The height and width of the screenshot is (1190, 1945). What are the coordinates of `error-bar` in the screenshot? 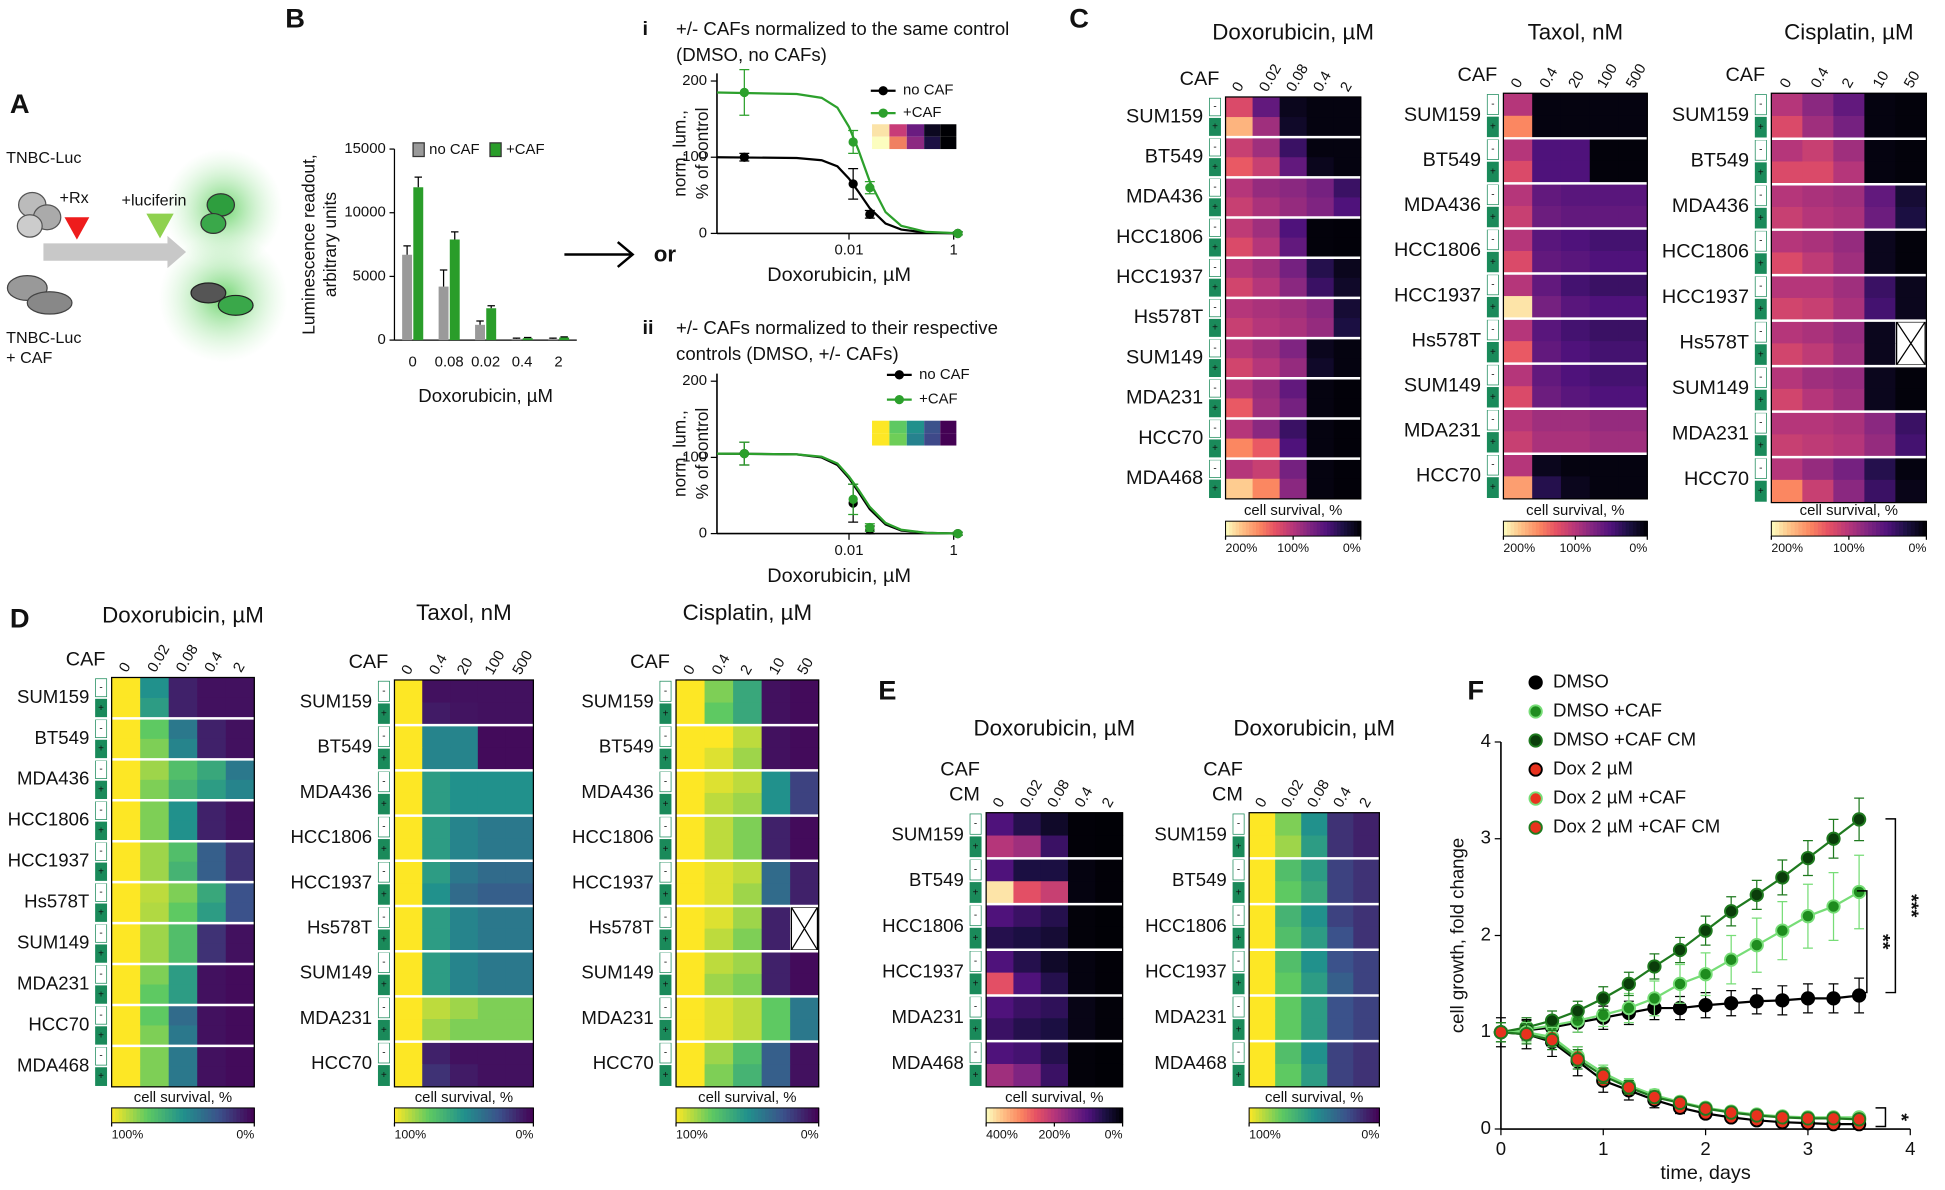 It's located at (443, 278).